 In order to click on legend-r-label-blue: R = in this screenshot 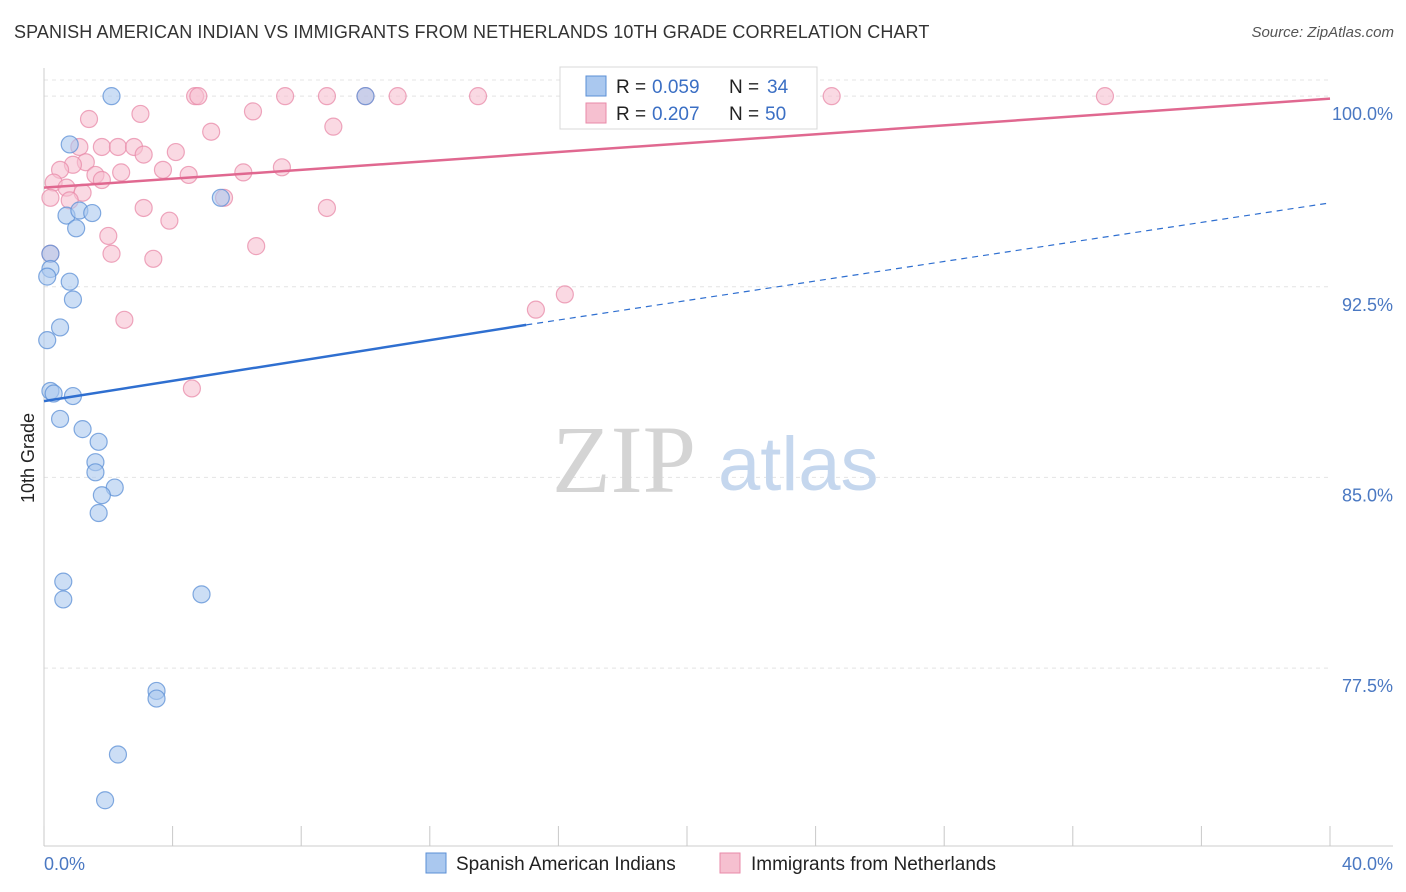, I will do `click(631, 87)`.